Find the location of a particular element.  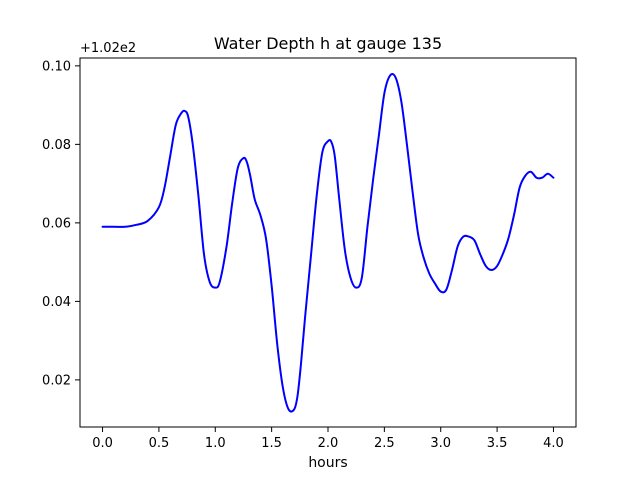

y-axis-offset-label: +1.02e2 is located at coordinates (108, 48).